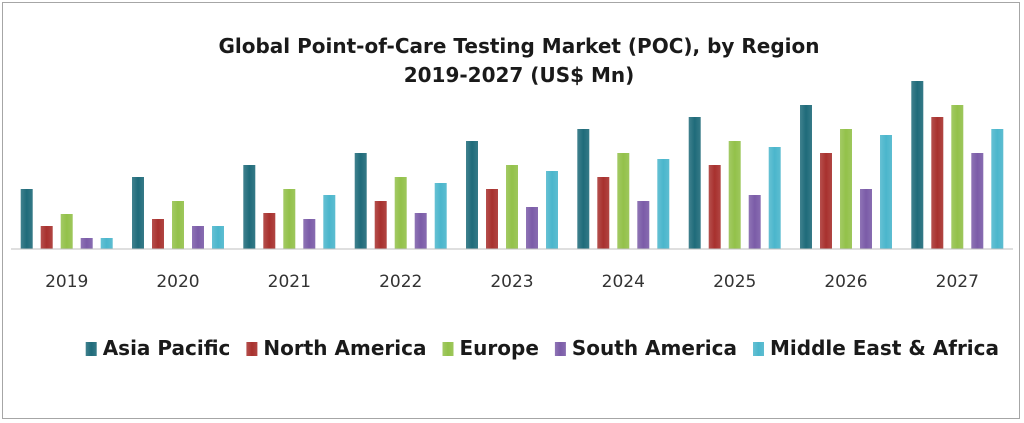  Describe the element at coordinates (643, 225) in the screenshot. I see `bar-south-america-2024` at that location.